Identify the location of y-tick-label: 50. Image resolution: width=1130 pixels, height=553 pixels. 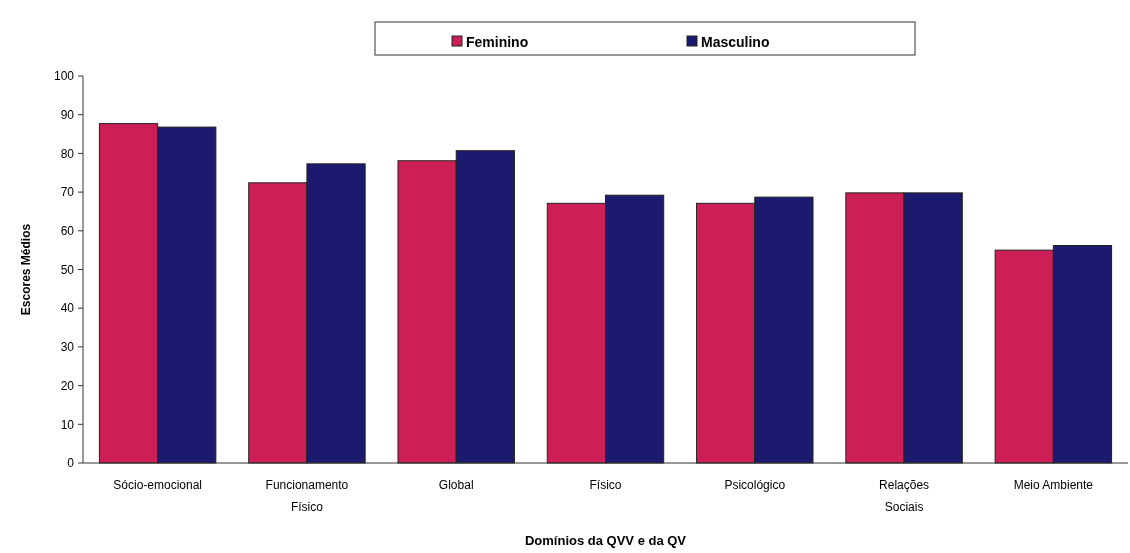
(67, 269).